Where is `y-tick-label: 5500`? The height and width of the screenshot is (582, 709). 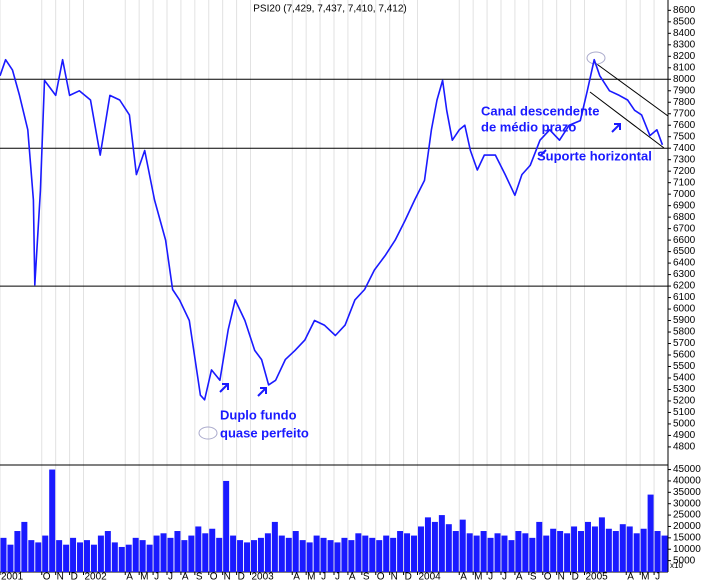 y-tick-label: 5500 is located at coordinates (684, 366).